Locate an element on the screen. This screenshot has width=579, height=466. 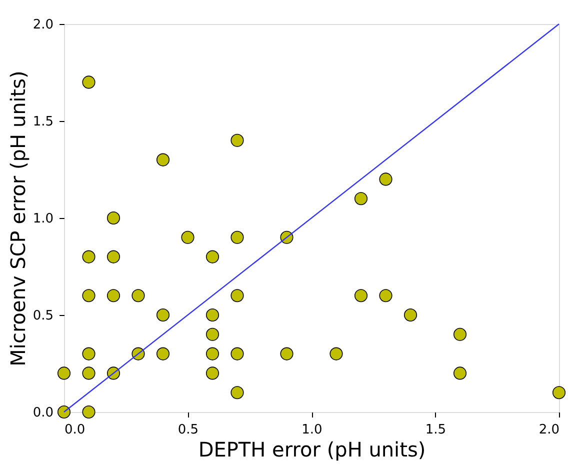
x-tick-label: 1.5 is located at coordinates (435, 430).